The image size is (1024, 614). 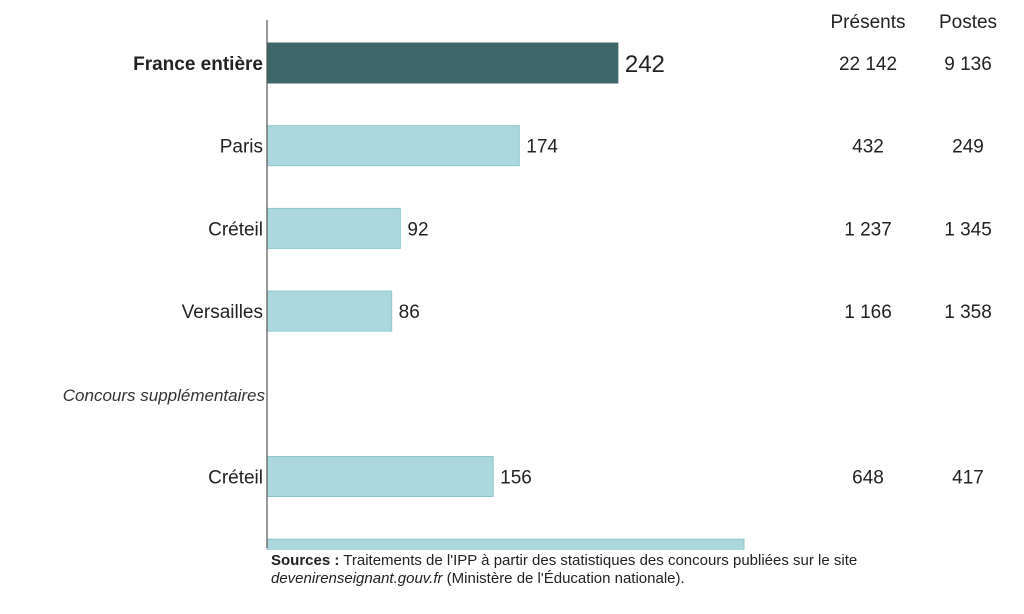 I want to click on source-site: devenirenseignant.gouv.fr, so click(x=357, y=578).